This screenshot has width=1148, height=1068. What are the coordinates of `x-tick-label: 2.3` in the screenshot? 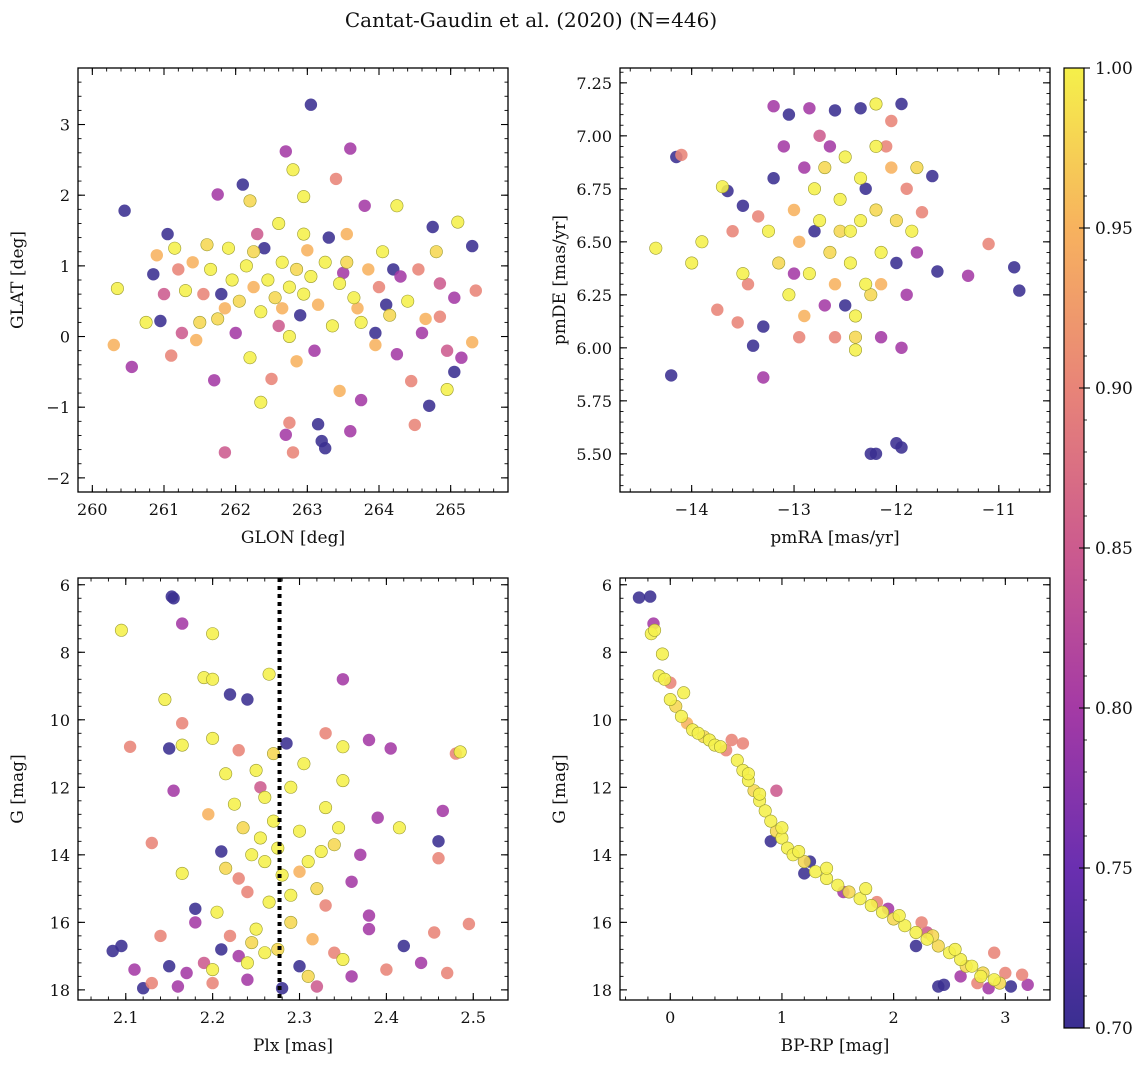 It's located at (299, 1017).